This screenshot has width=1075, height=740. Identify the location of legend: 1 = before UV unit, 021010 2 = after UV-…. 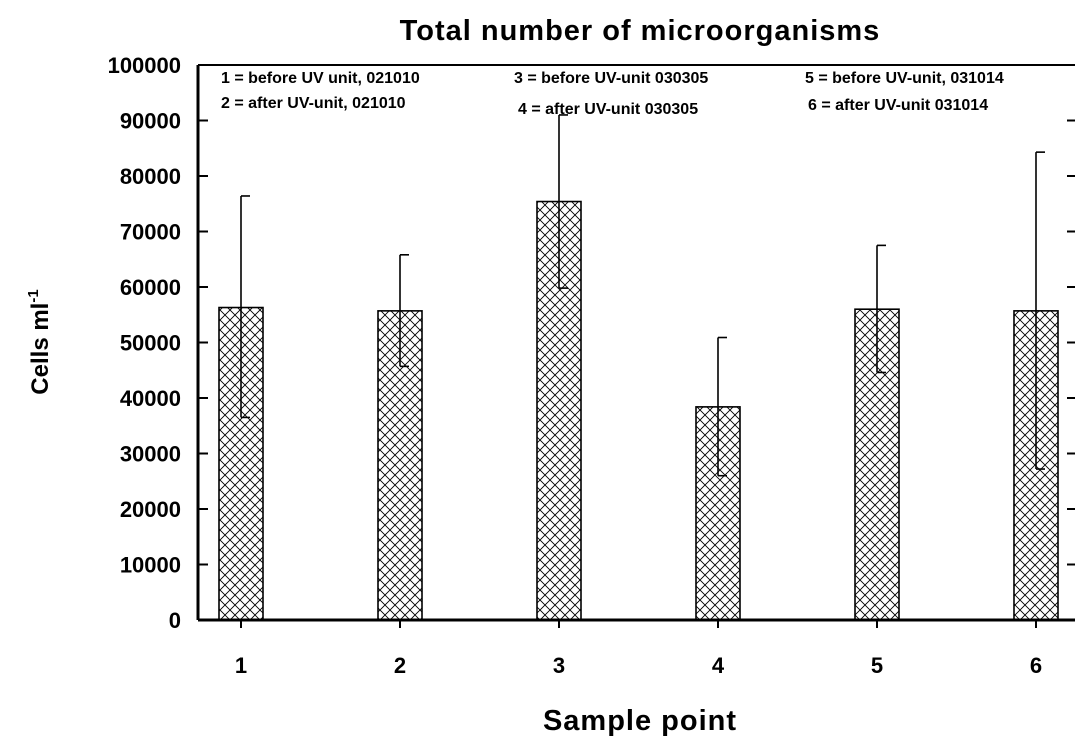
(612, 94).